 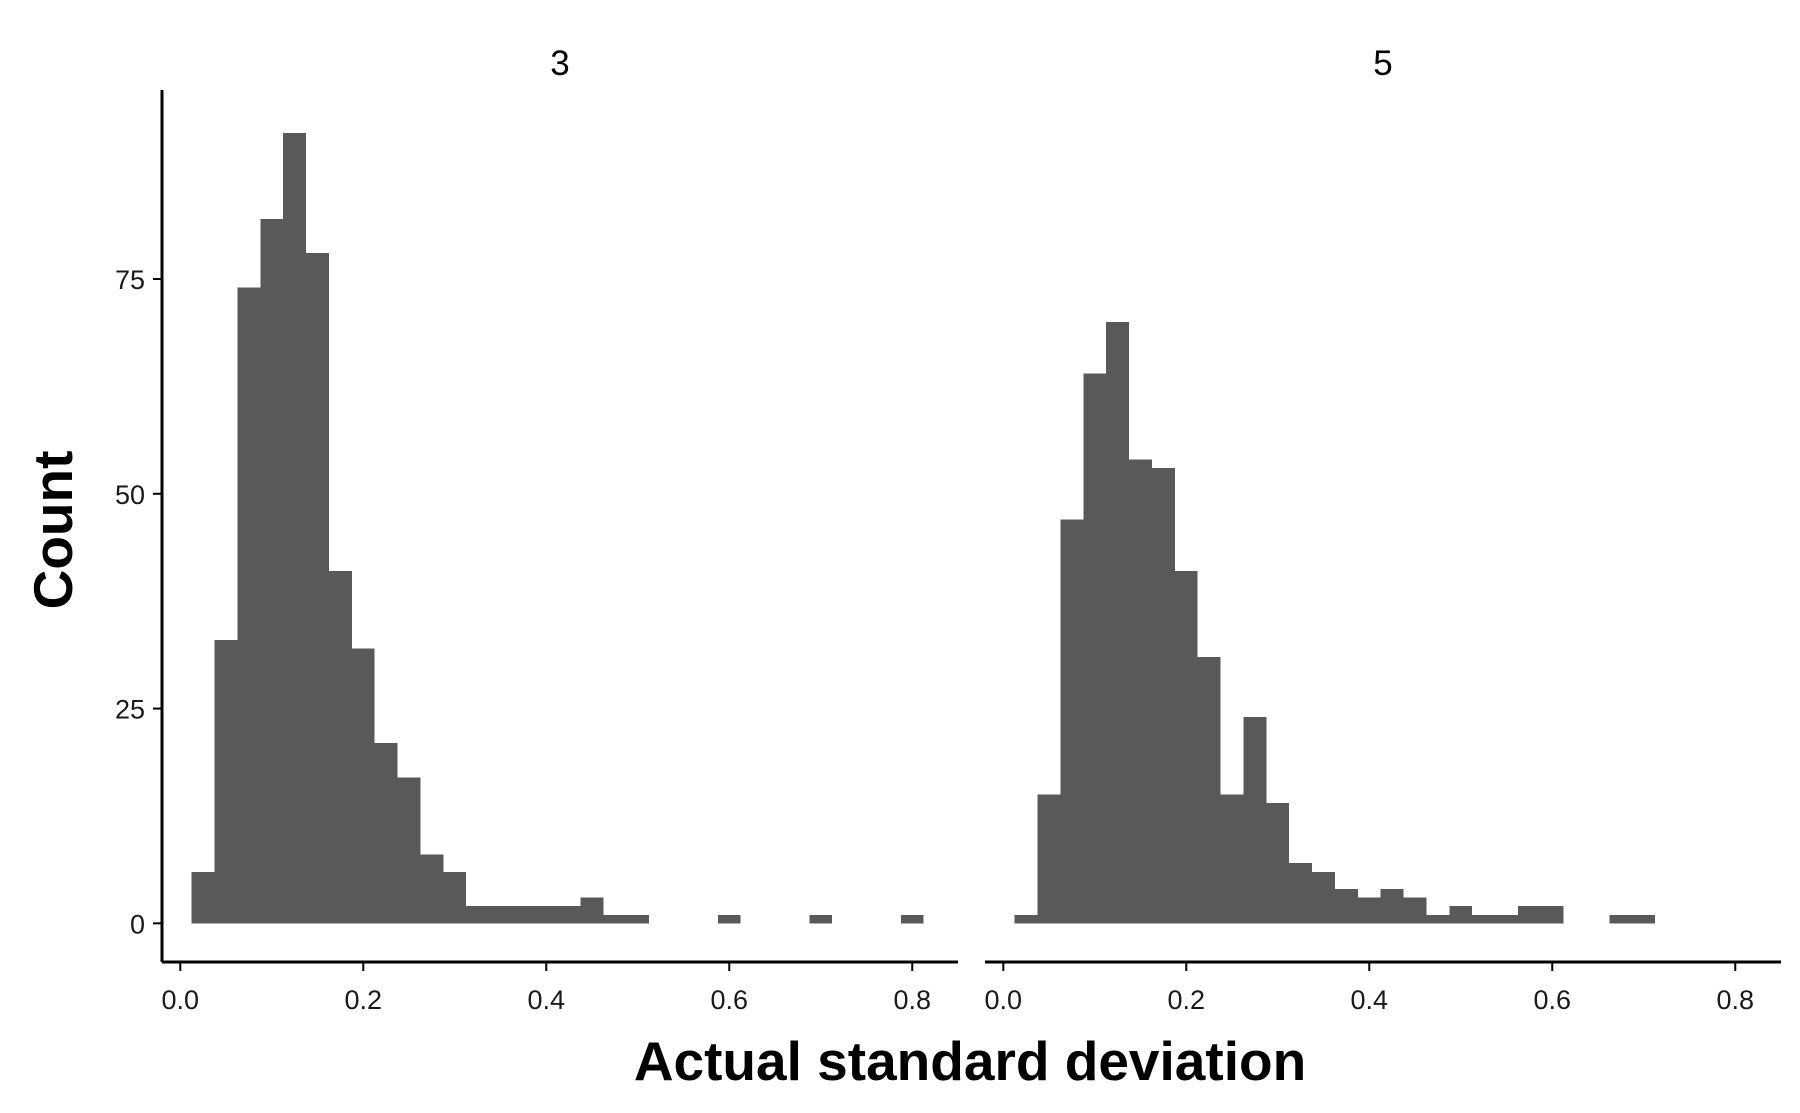 I want to click on facet-label: 3, so click(x=559, y=63).